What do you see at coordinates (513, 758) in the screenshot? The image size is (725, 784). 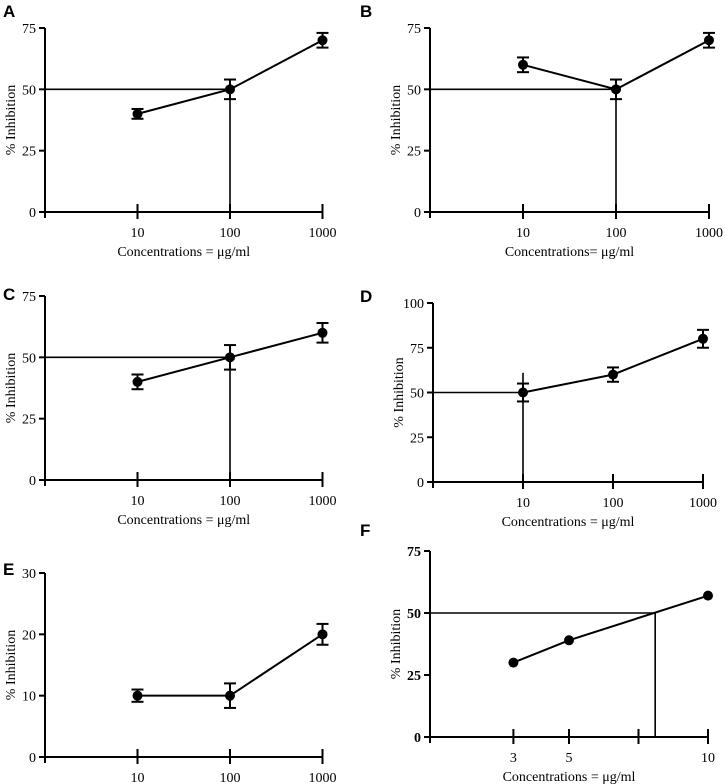 I see `x-tick-label: 3` at bounding box center [513, 758].